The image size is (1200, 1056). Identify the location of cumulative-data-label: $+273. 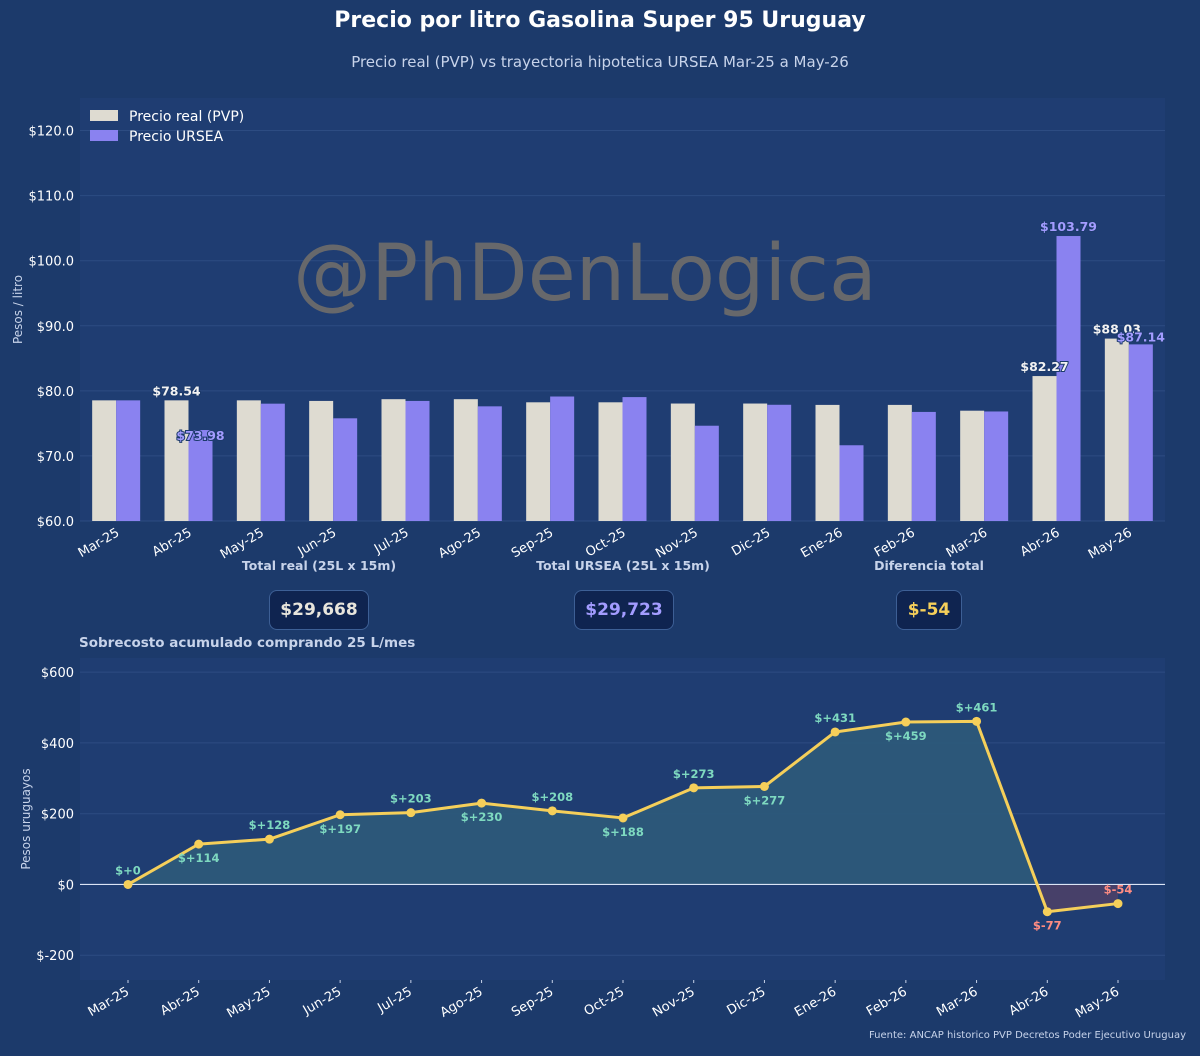
(694, 774).